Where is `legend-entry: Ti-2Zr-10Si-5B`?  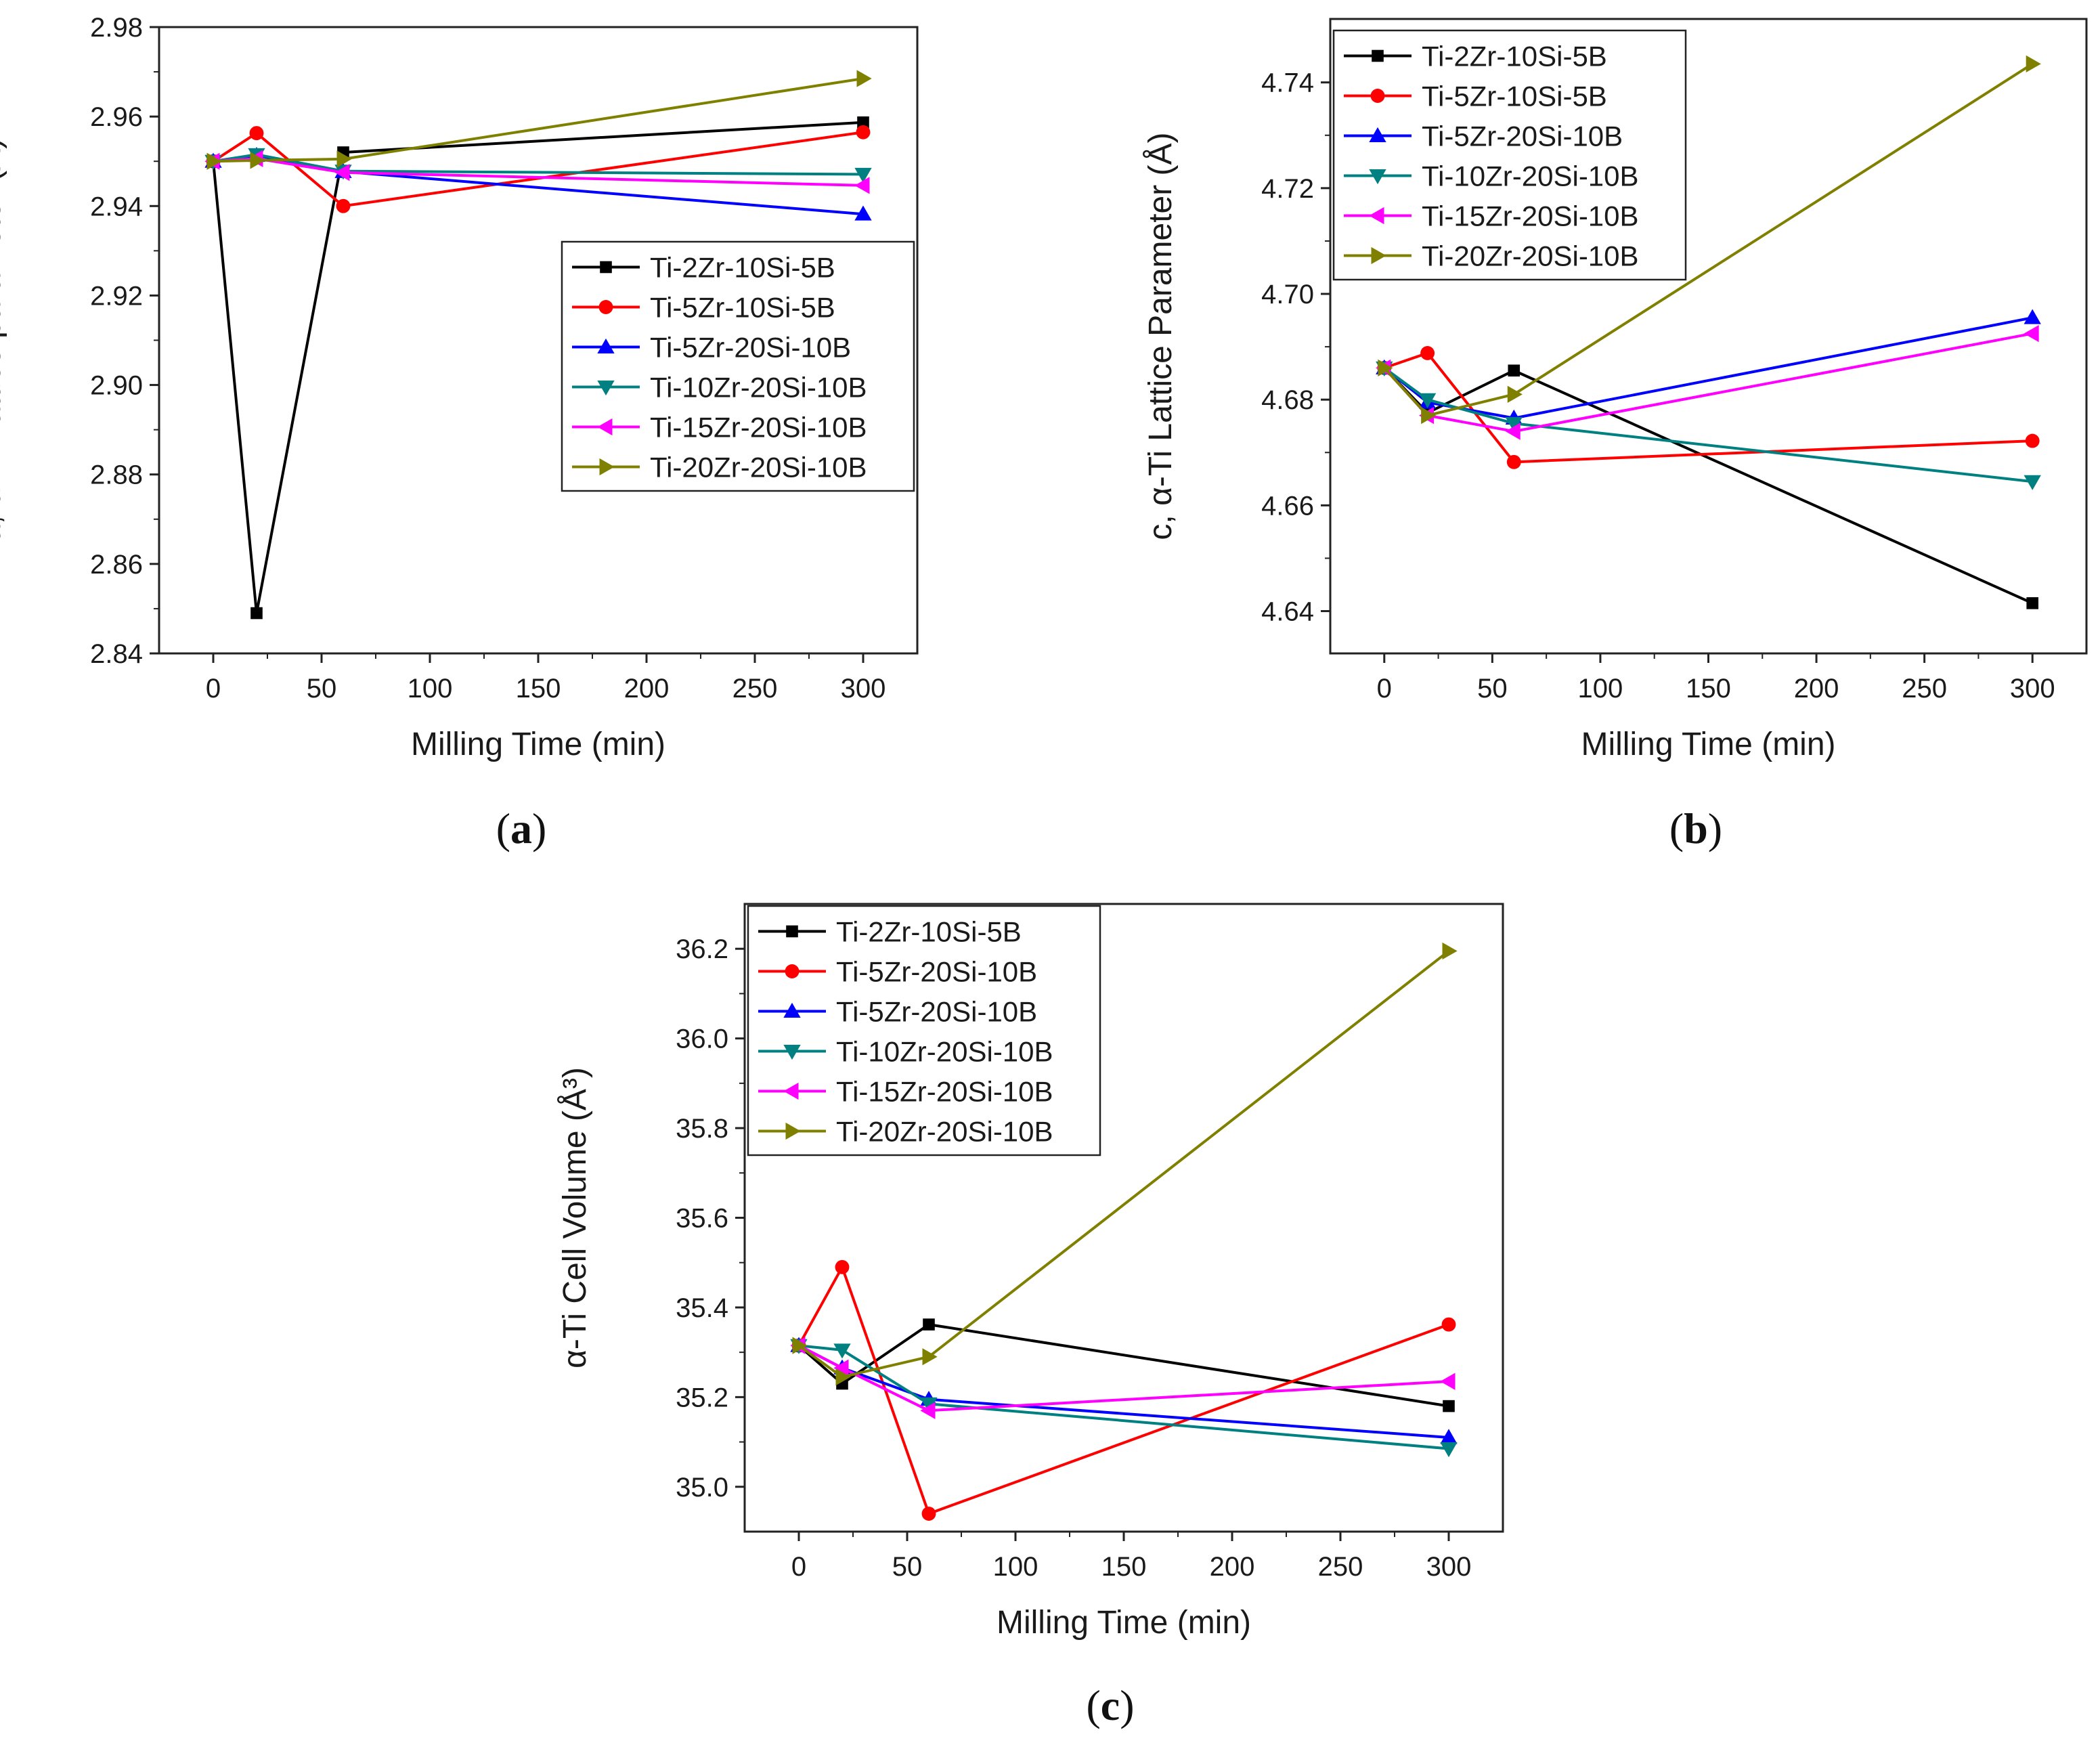
legend-entry: Ti-2Zr-10Si-5B is located at coordinates (890, 932).